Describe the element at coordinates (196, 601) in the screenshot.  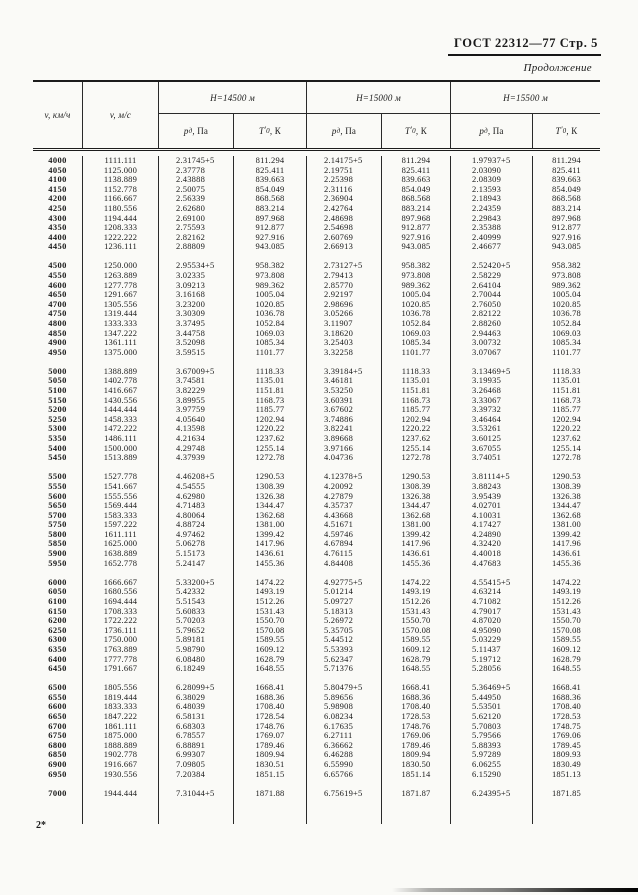
I see `table-cell: 5.51543` at that location.